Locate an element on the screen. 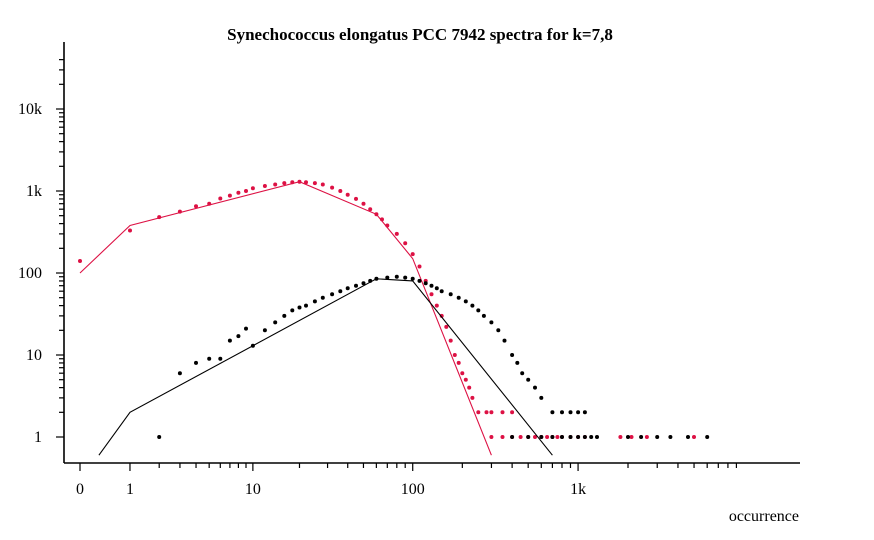 The width and height of the screenshot is (874, 540). y-tick-label: 10 is located at coordinates (34, 355).